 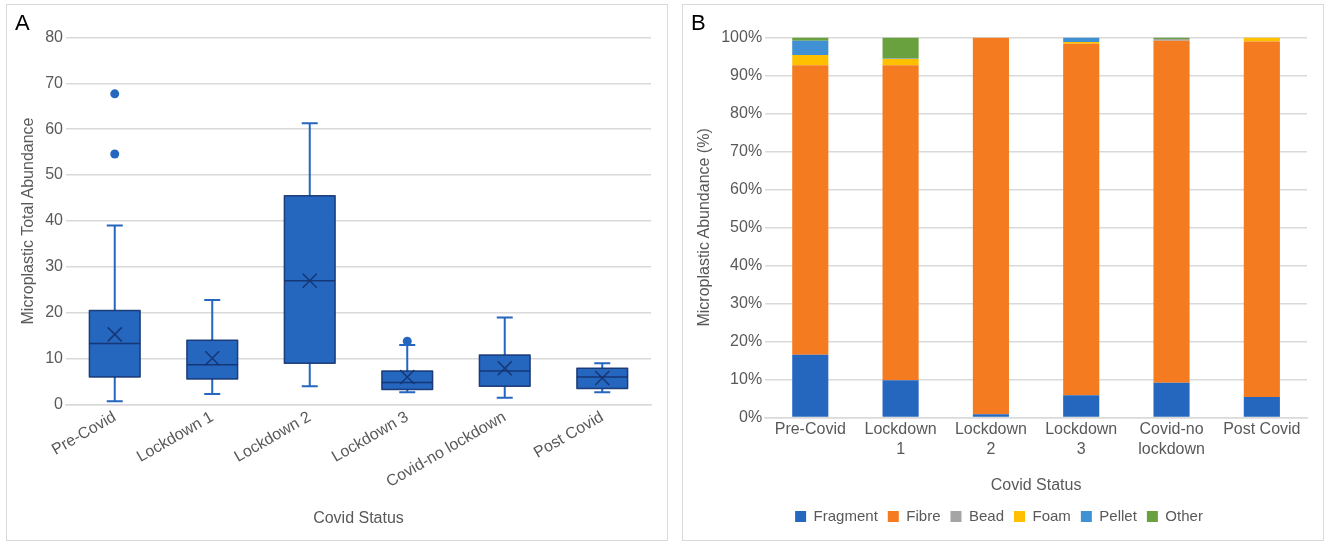 What do you see at coordinates (846, 515) in the screenshot?
I see `legend-label: Fragment` at bounding box center [846, 515].